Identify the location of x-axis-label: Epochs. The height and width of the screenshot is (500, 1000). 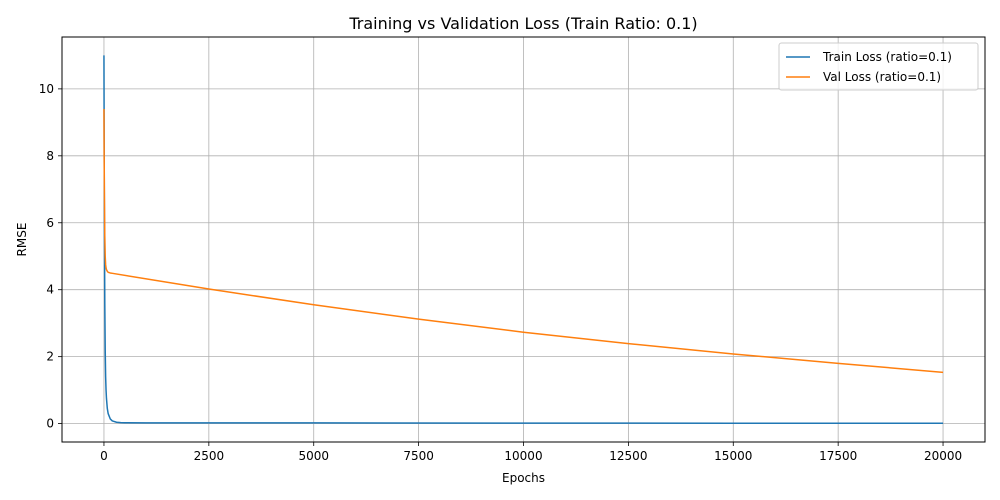
(523, 478).